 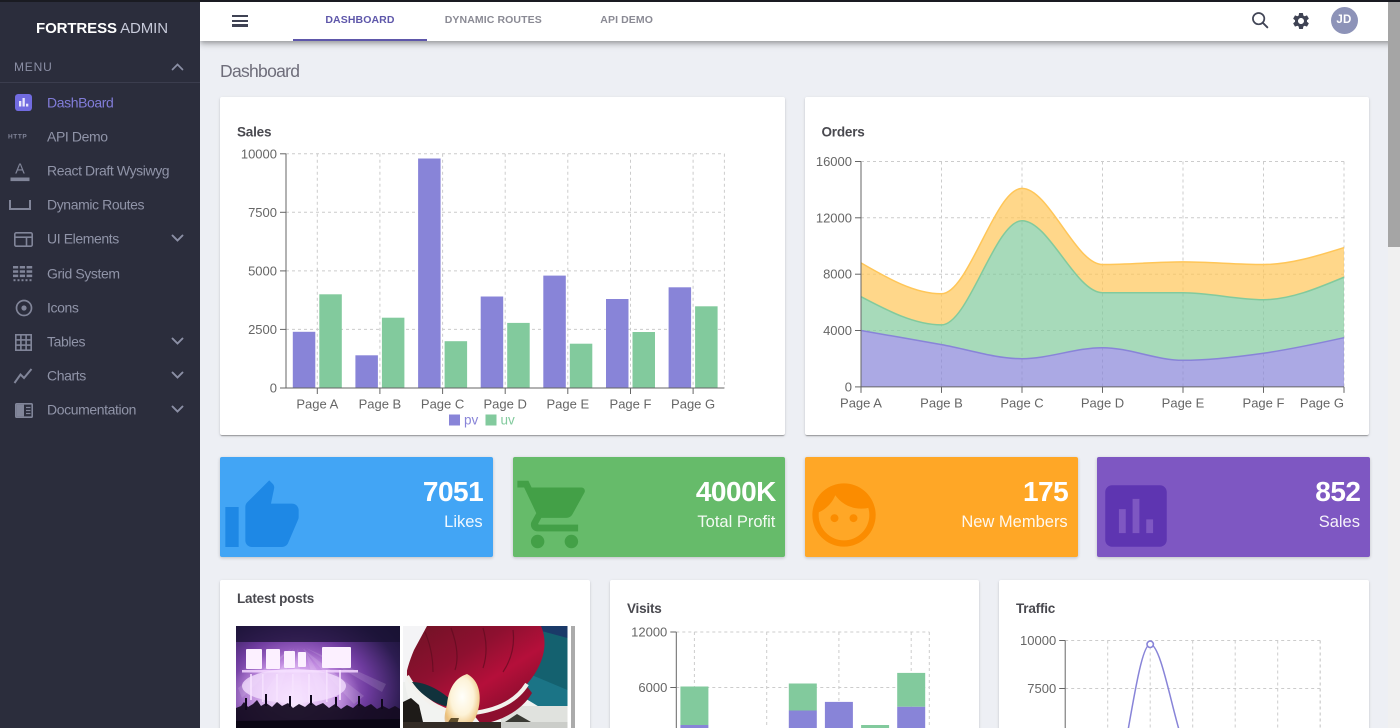 I want to click on svg-text: pv, so click(x=471, y=419).